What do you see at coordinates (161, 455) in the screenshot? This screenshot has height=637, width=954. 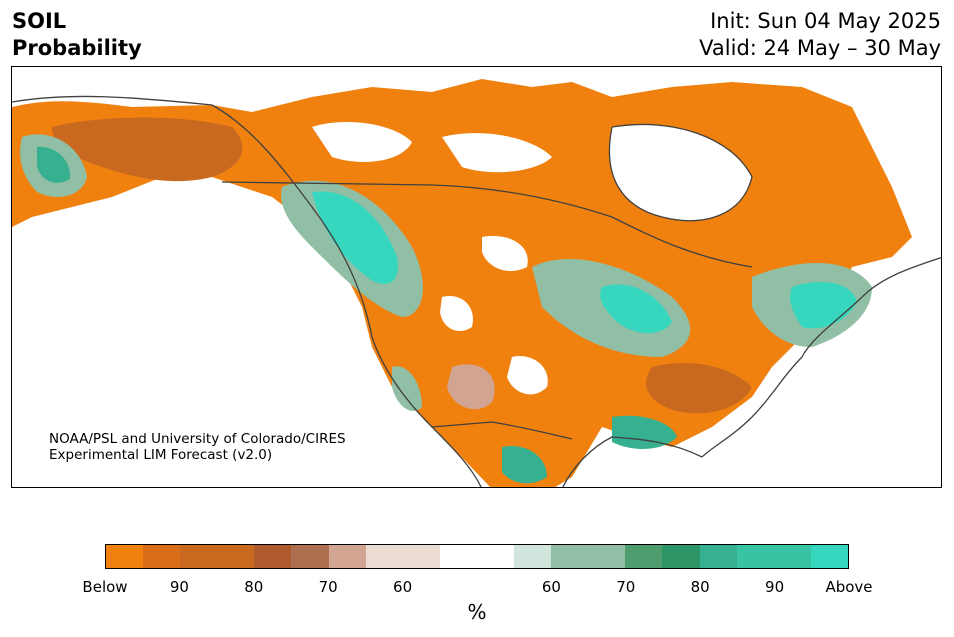 I see `credit-line-2: Experimental LIM Forecast (v2.0)` at bounding box center [161, 455].